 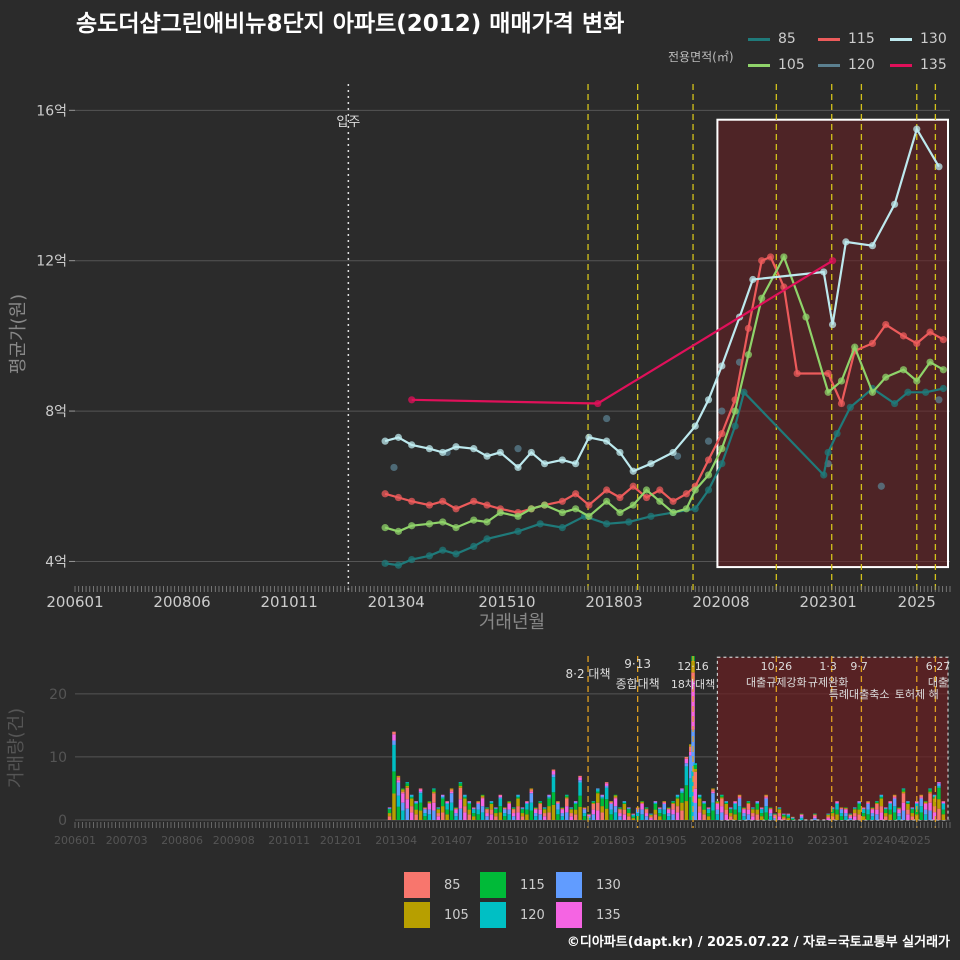 I want to click on policy-annotation: 대출, so click(x=938, y=682).